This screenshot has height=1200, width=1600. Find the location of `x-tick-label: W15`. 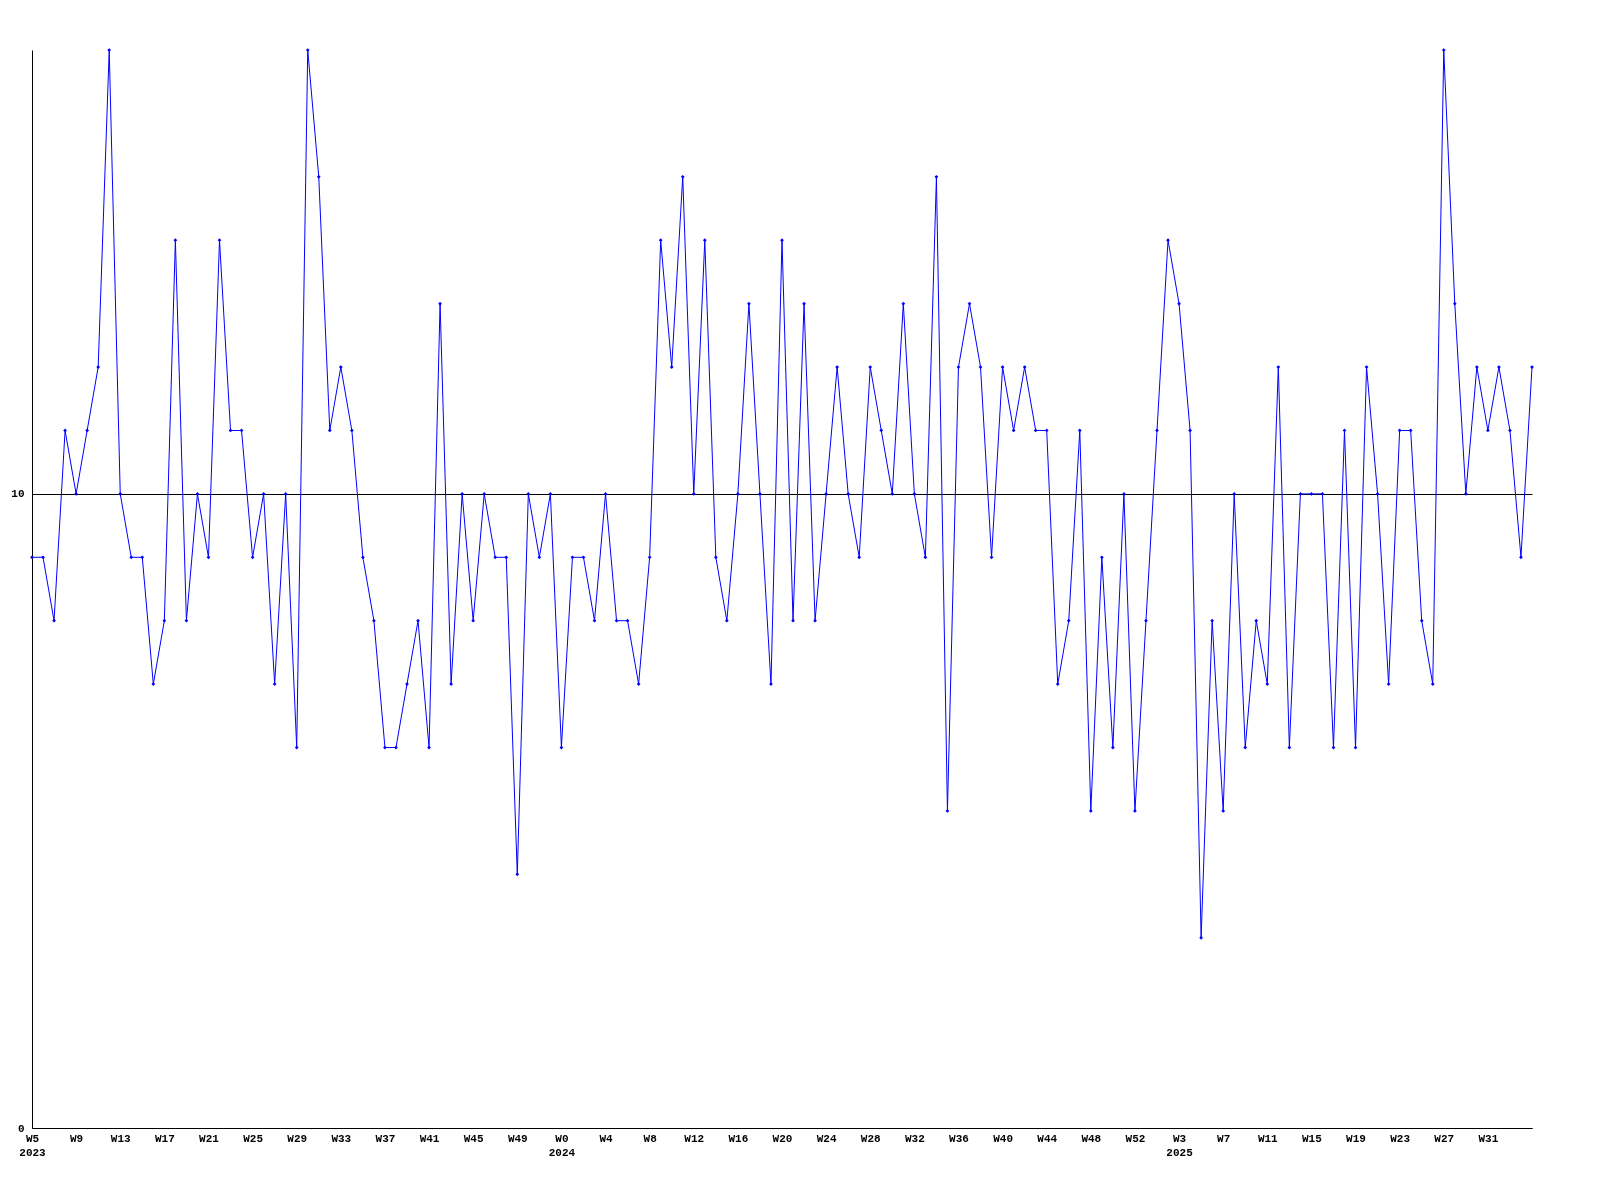

x-tick-label: W15 is located at coordinates (1312, 1138).